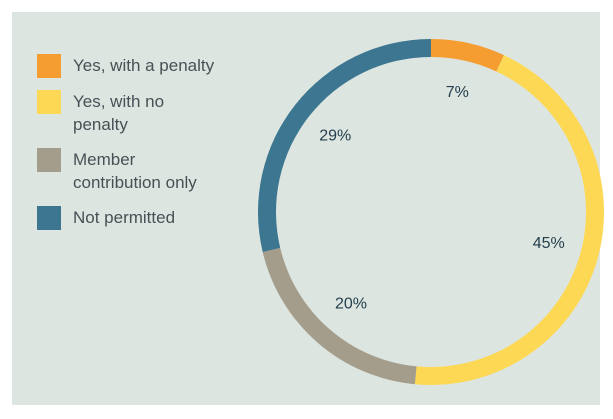  I want to click on data-label: 45%, so click(549, 243).